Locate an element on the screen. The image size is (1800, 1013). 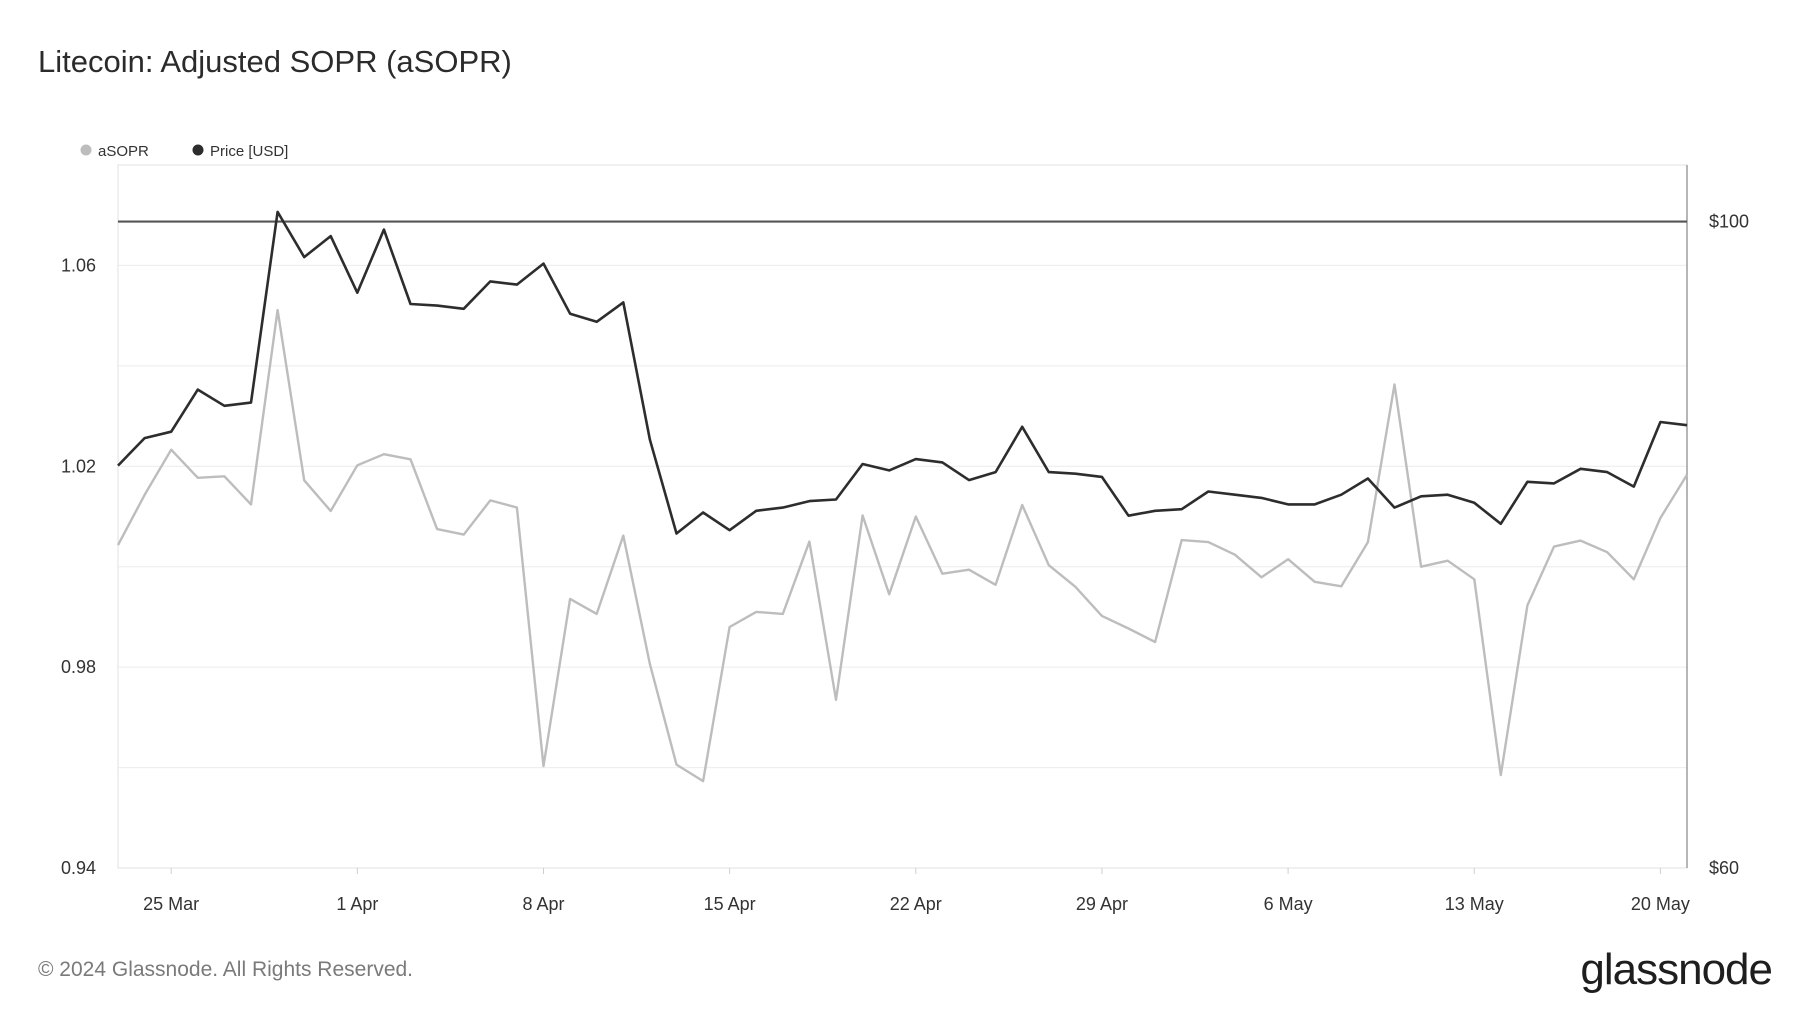
left-tick-label: 0.94 is located at coordinates (78, 868).